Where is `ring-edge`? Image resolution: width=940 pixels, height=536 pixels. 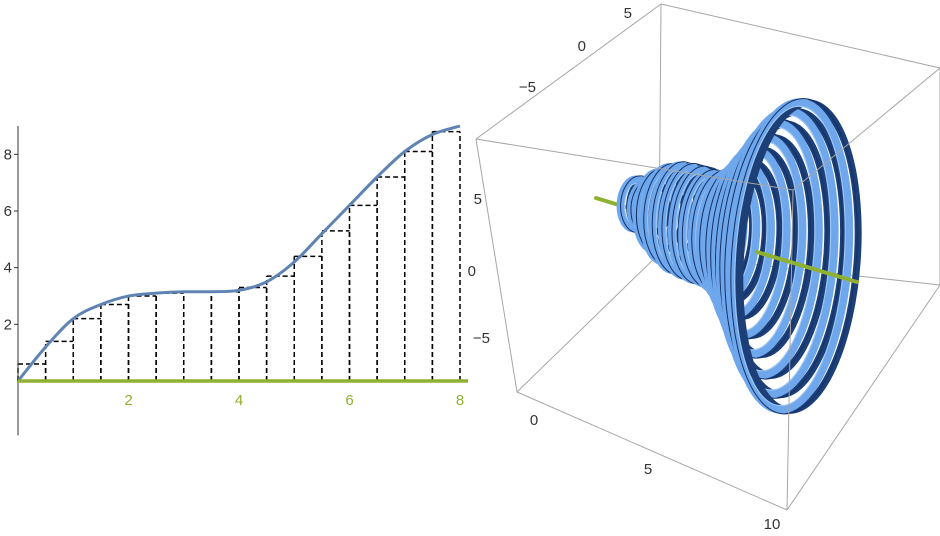 ring-edge is located at coordinates (790, 256).